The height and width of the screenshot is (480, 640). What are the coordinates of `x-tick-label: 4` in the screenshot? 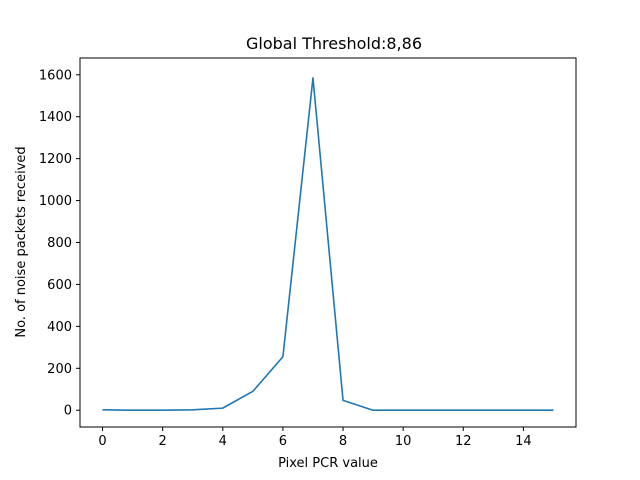 It's located at (223, 441).